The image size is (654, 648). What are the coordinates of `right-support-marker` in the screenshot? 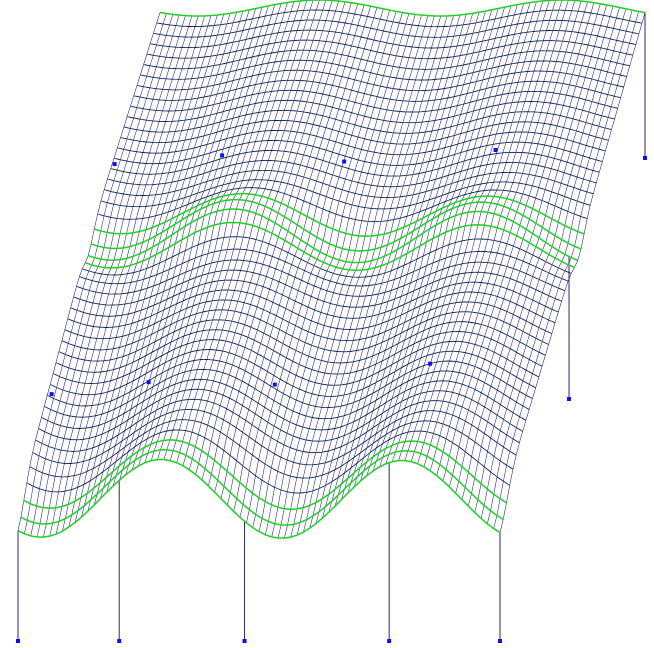 It's located at (569, 399).